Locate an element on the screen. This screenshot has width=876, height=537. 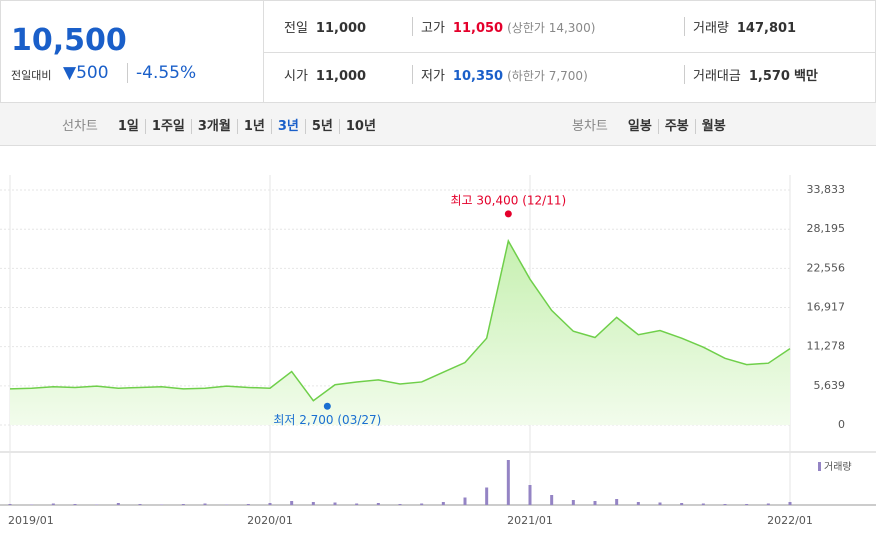
tab: 3년 is located at coordinates (287, 126).